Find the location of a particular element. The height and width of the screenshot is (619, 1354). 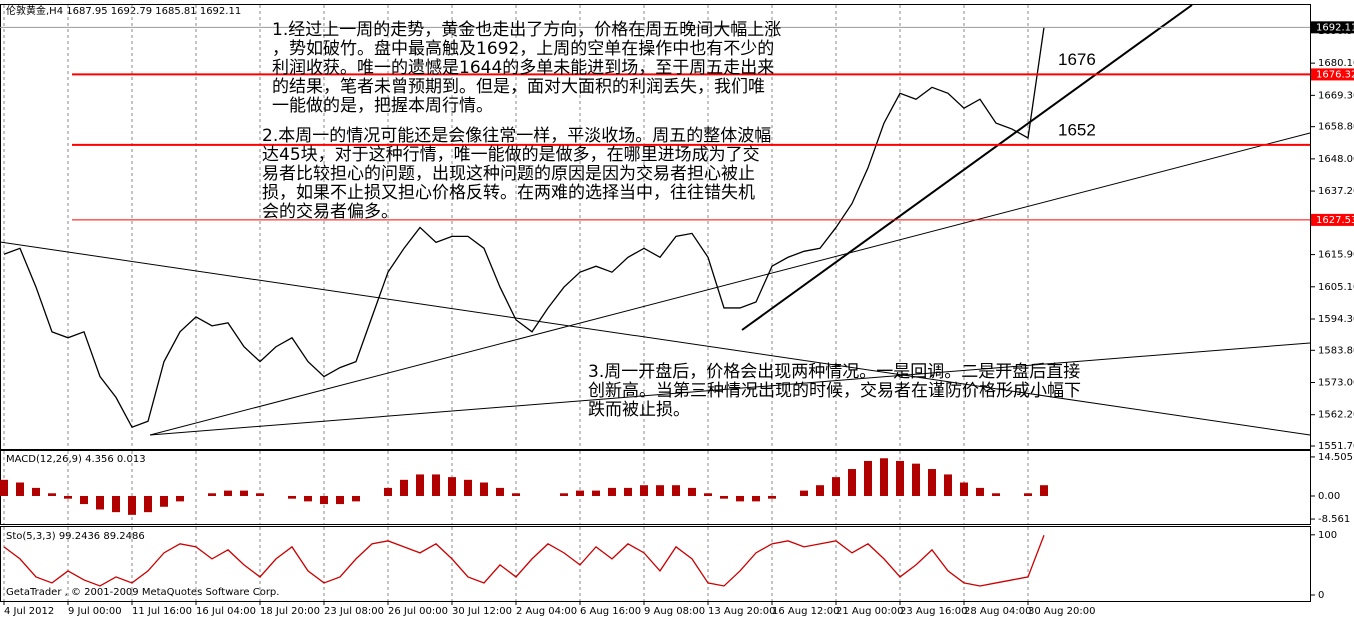

y-tick-label: 1648.00 is located at coordinates (1336, 159).